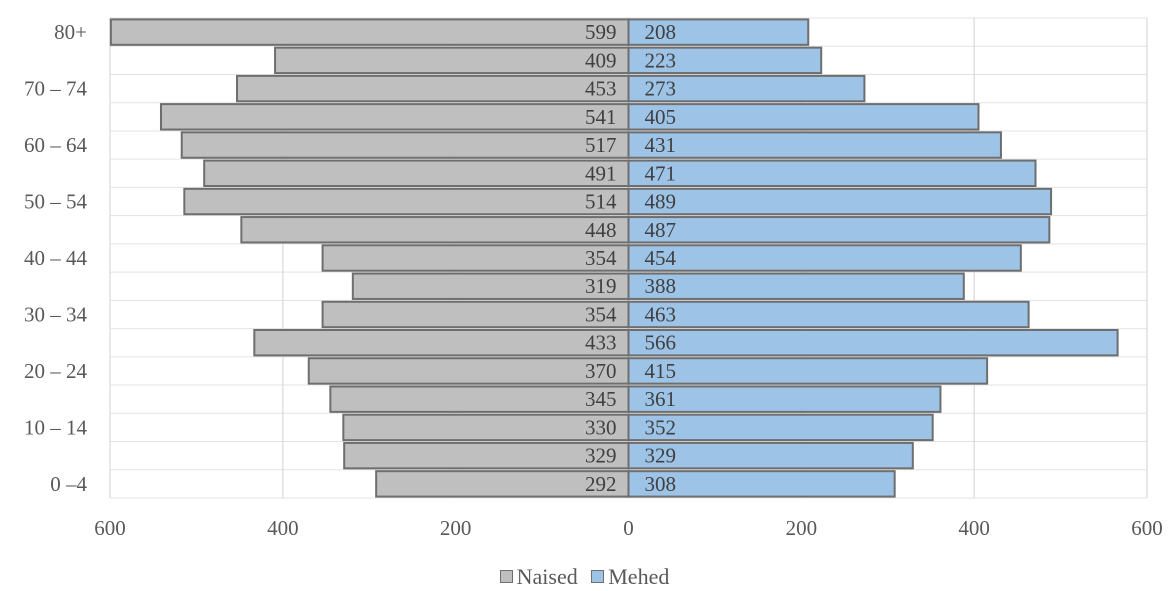 The image size is (1169, 591). Describe the element at coordinates (661, 427) in the screenshot. I see `data-label-mehed: 352` at that location.